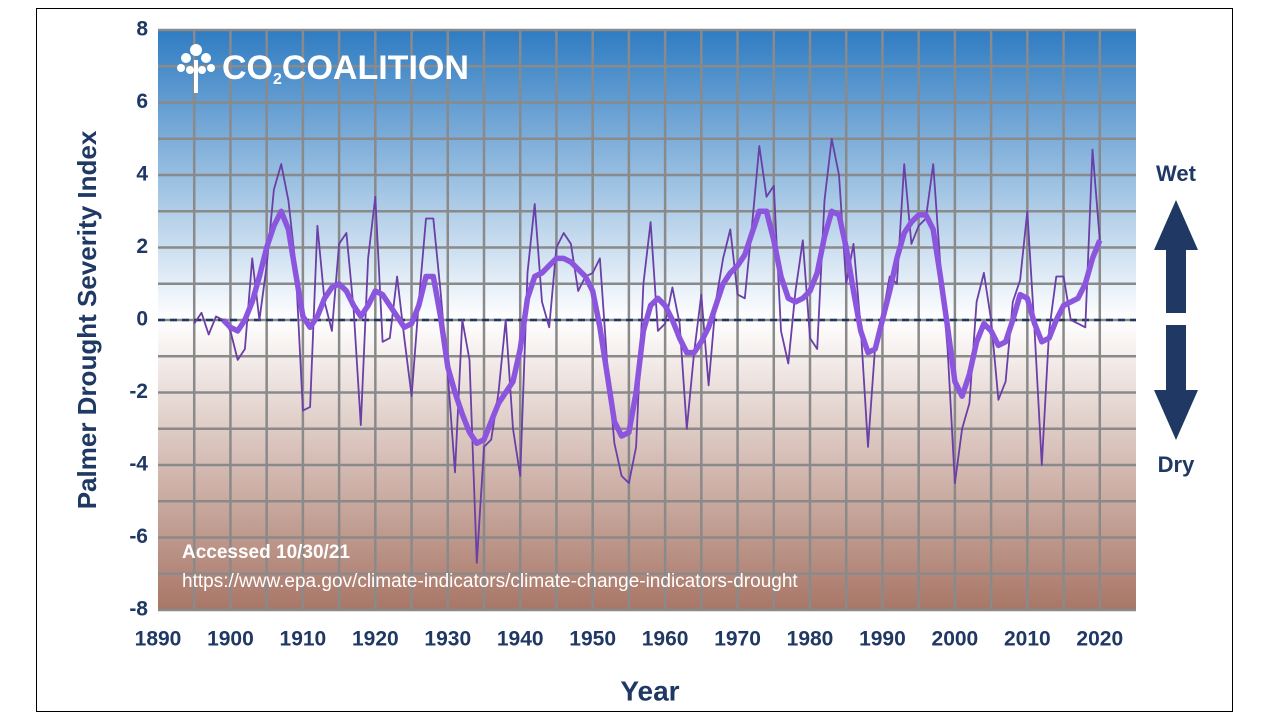 The width and height of the screenshot is (1280, 720). What do you see at coordinates (345, 68) in the screenshot?
I see `logo-text: CO2COALITION` at bounding box center [345, 68].